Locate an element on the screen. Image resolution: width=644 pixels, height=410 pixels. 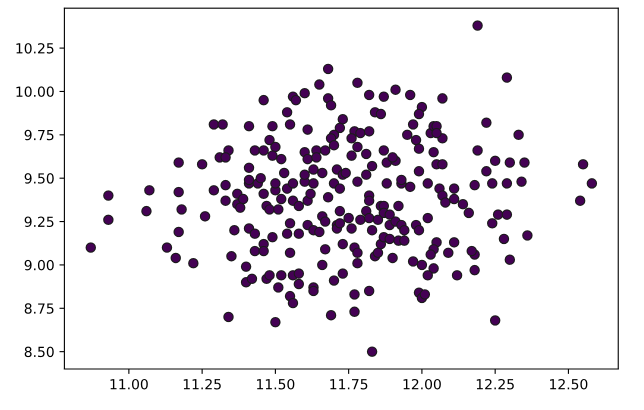
y-tick-label: 10.25 is located at coordinates (35, 48).